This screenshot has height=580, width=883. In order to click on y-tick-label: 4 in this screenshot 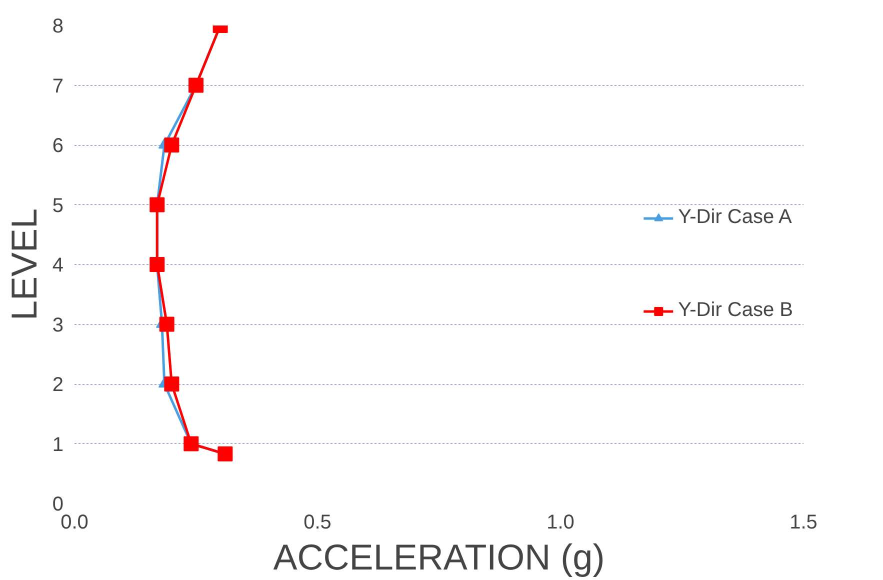, I will do `click(58, 265)`.